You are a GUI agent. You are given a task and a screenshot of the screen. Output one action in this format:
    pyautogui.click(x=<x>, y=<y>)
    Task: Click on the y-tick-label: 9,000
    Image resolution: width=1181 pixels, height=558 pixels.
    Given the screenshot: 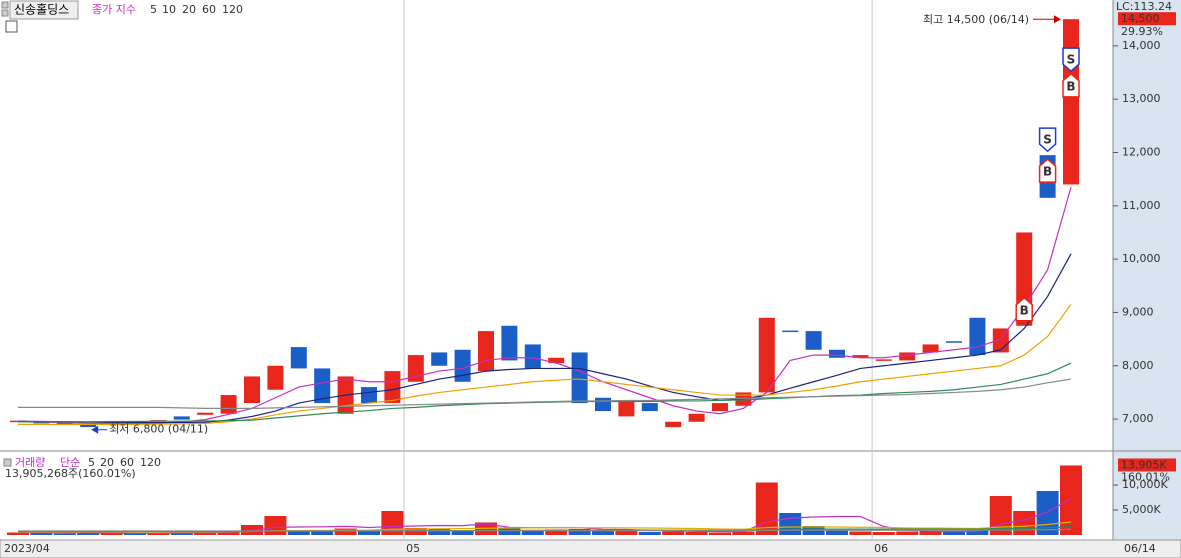 What is the action you would take?
    pyautogui.click(x=1138, y=311)
    